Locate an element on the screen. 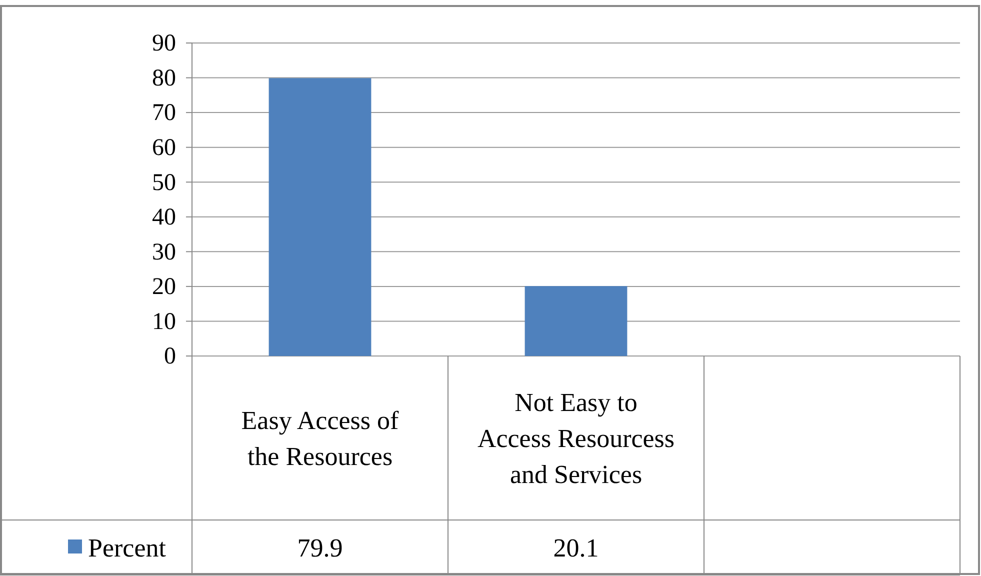  y-tick-label: 0 is located at coordinates (170, 357).